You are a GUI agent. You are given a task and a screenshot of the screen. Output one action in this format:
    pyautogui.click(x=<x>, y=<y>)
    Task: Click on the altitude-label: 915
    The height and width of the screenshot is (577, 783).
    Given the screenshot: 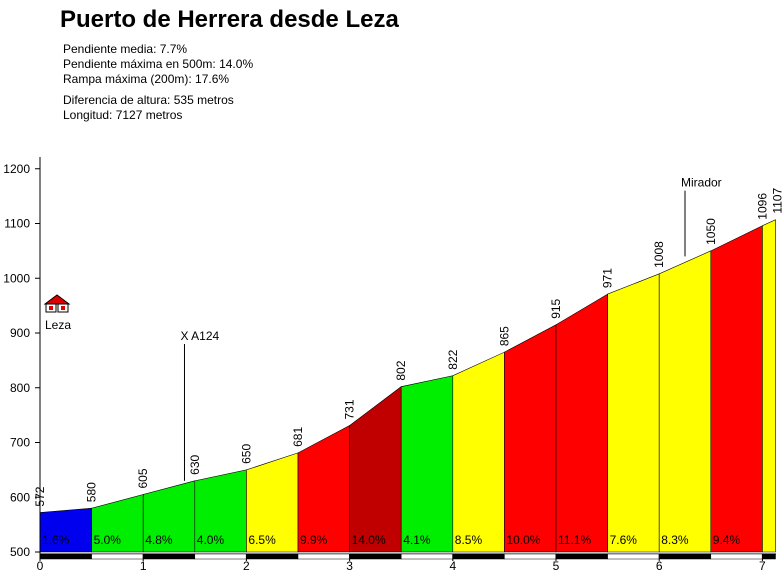 What is the action you would take?
    pyautogui.click(x=556, y=308)
    